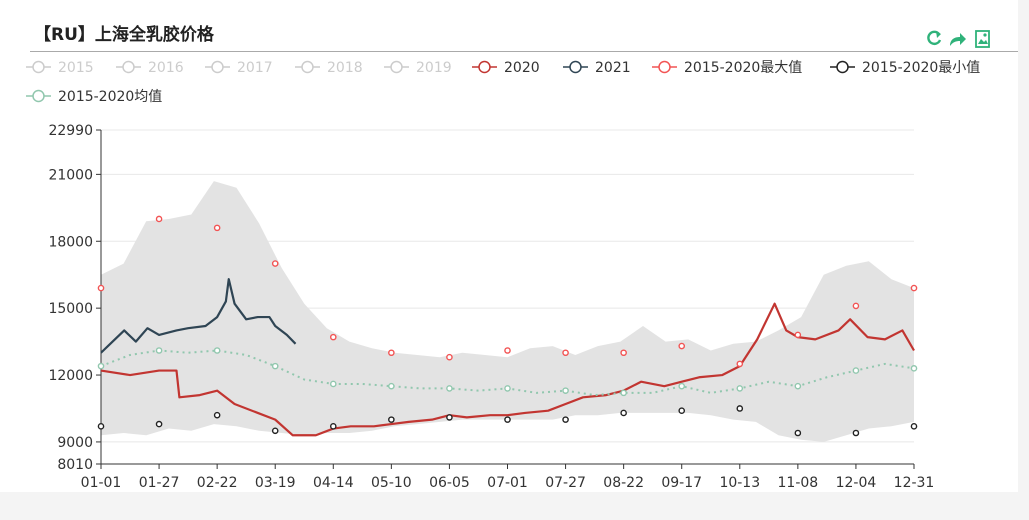  I want to click on legend-item-2015-2020均值: 2015-2020均值, so click(94, 97).